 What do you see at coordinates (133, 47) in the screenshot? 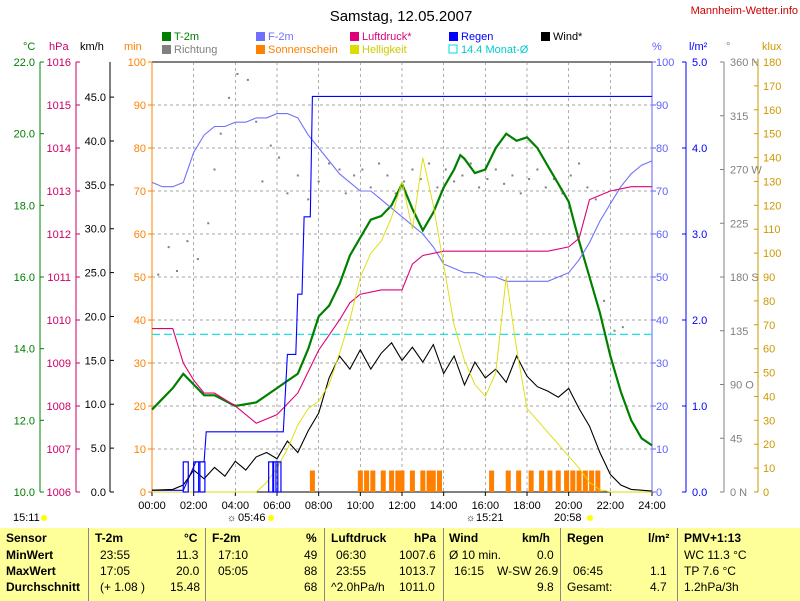
I see `unit-sun: min` at bounding box center [133, 47].